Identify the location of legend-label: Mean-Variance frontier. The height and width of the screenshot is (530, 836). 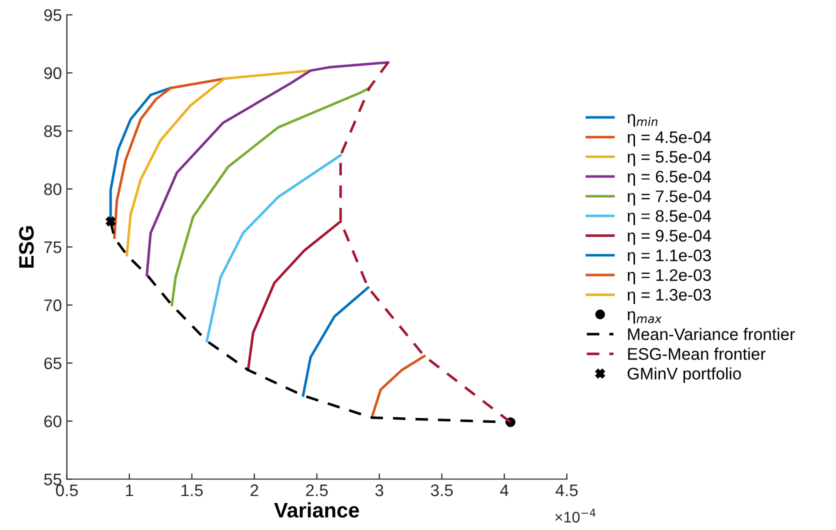
(711, 334).